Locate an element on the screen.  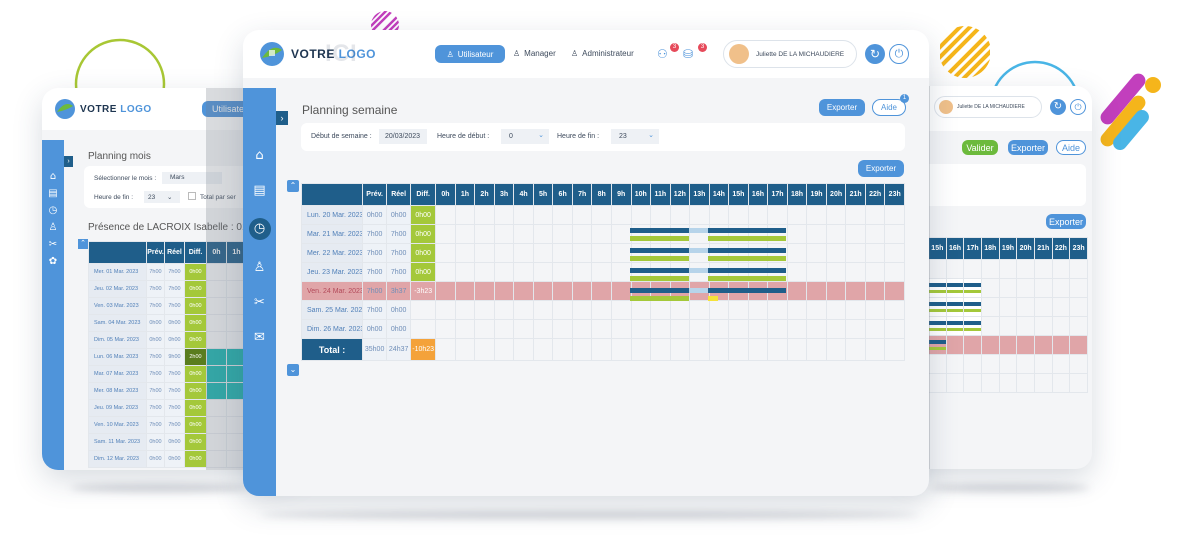
table-row: Sam. 25 Mar. 2023 7h00 0h00 is located at coordinates (602, 310).